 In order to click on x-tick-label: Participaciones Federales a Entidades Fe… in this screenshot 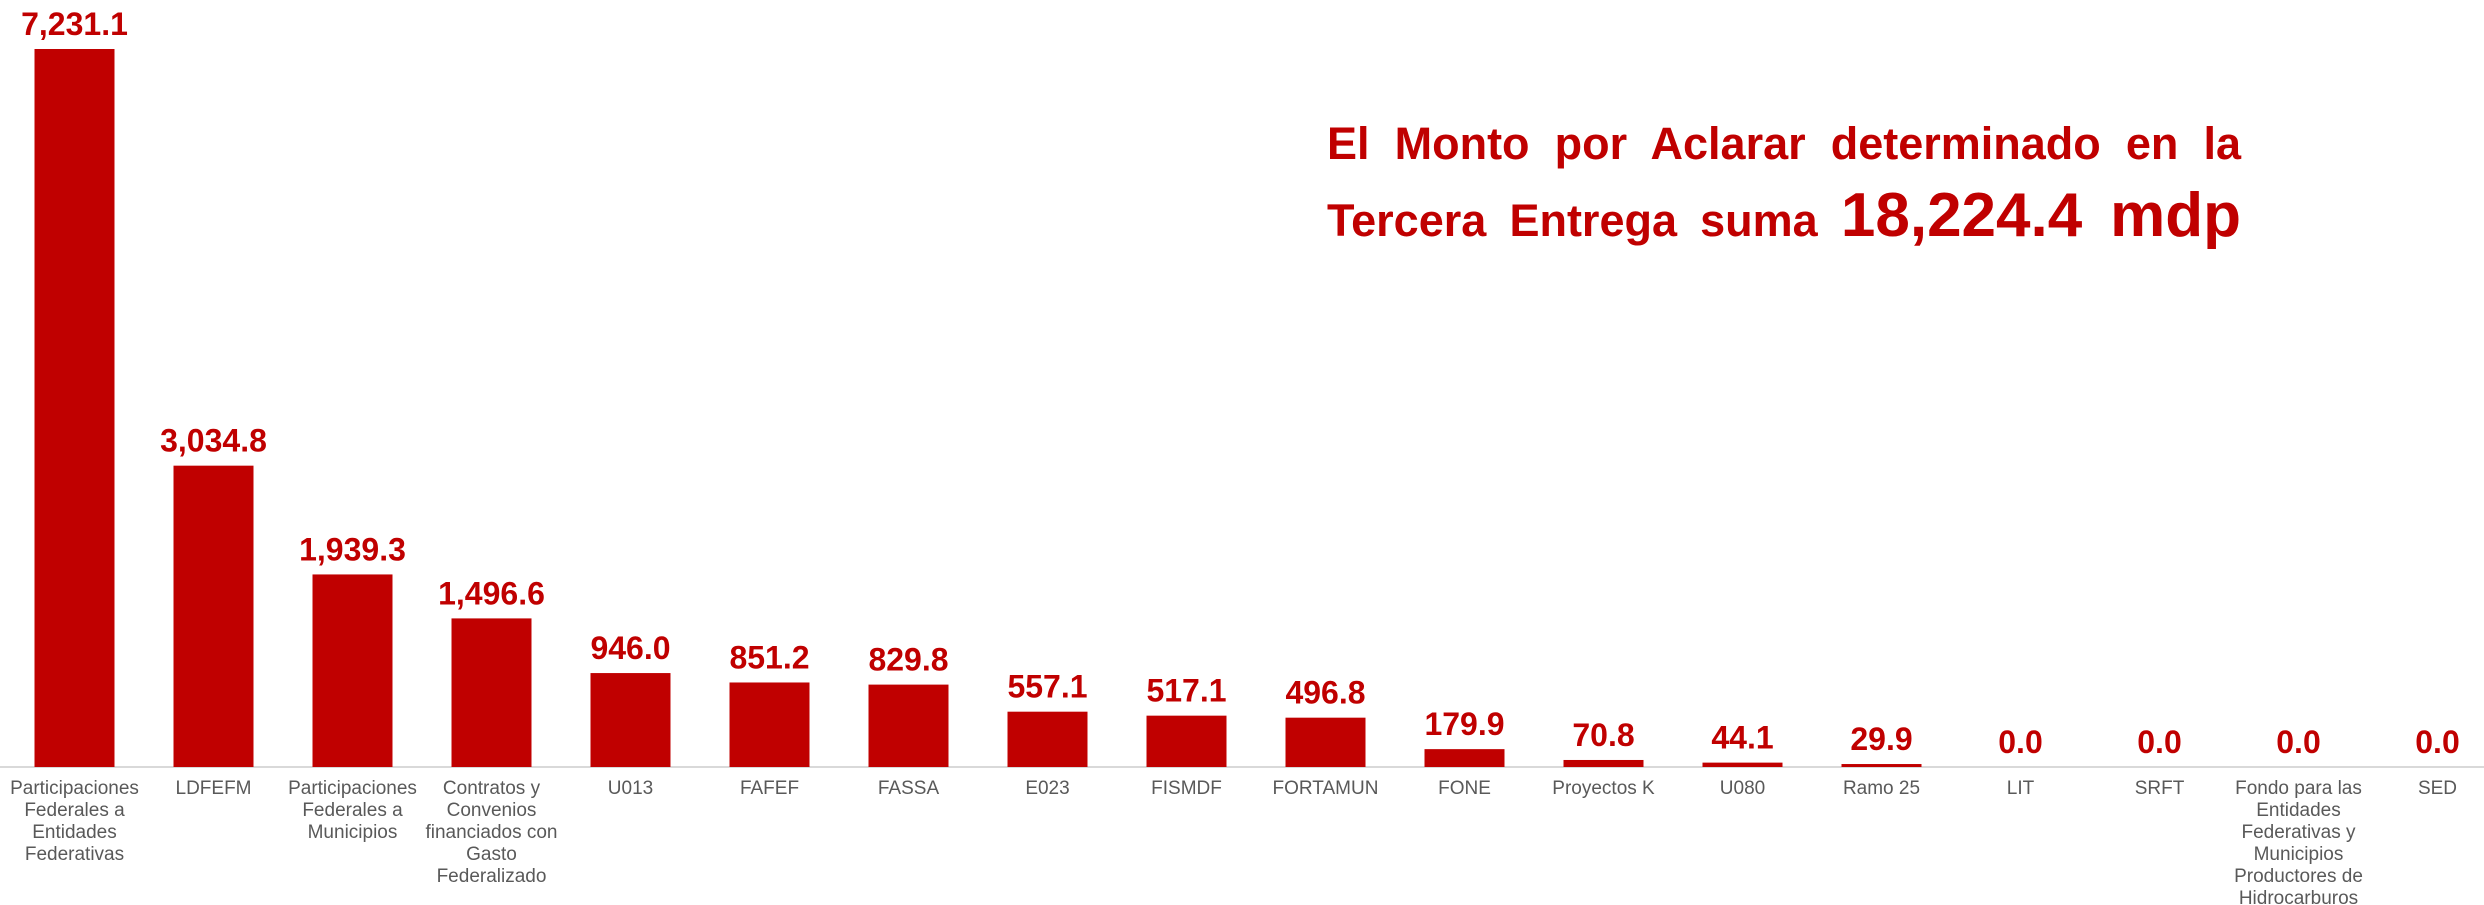, I will do `click(74, 821)`.